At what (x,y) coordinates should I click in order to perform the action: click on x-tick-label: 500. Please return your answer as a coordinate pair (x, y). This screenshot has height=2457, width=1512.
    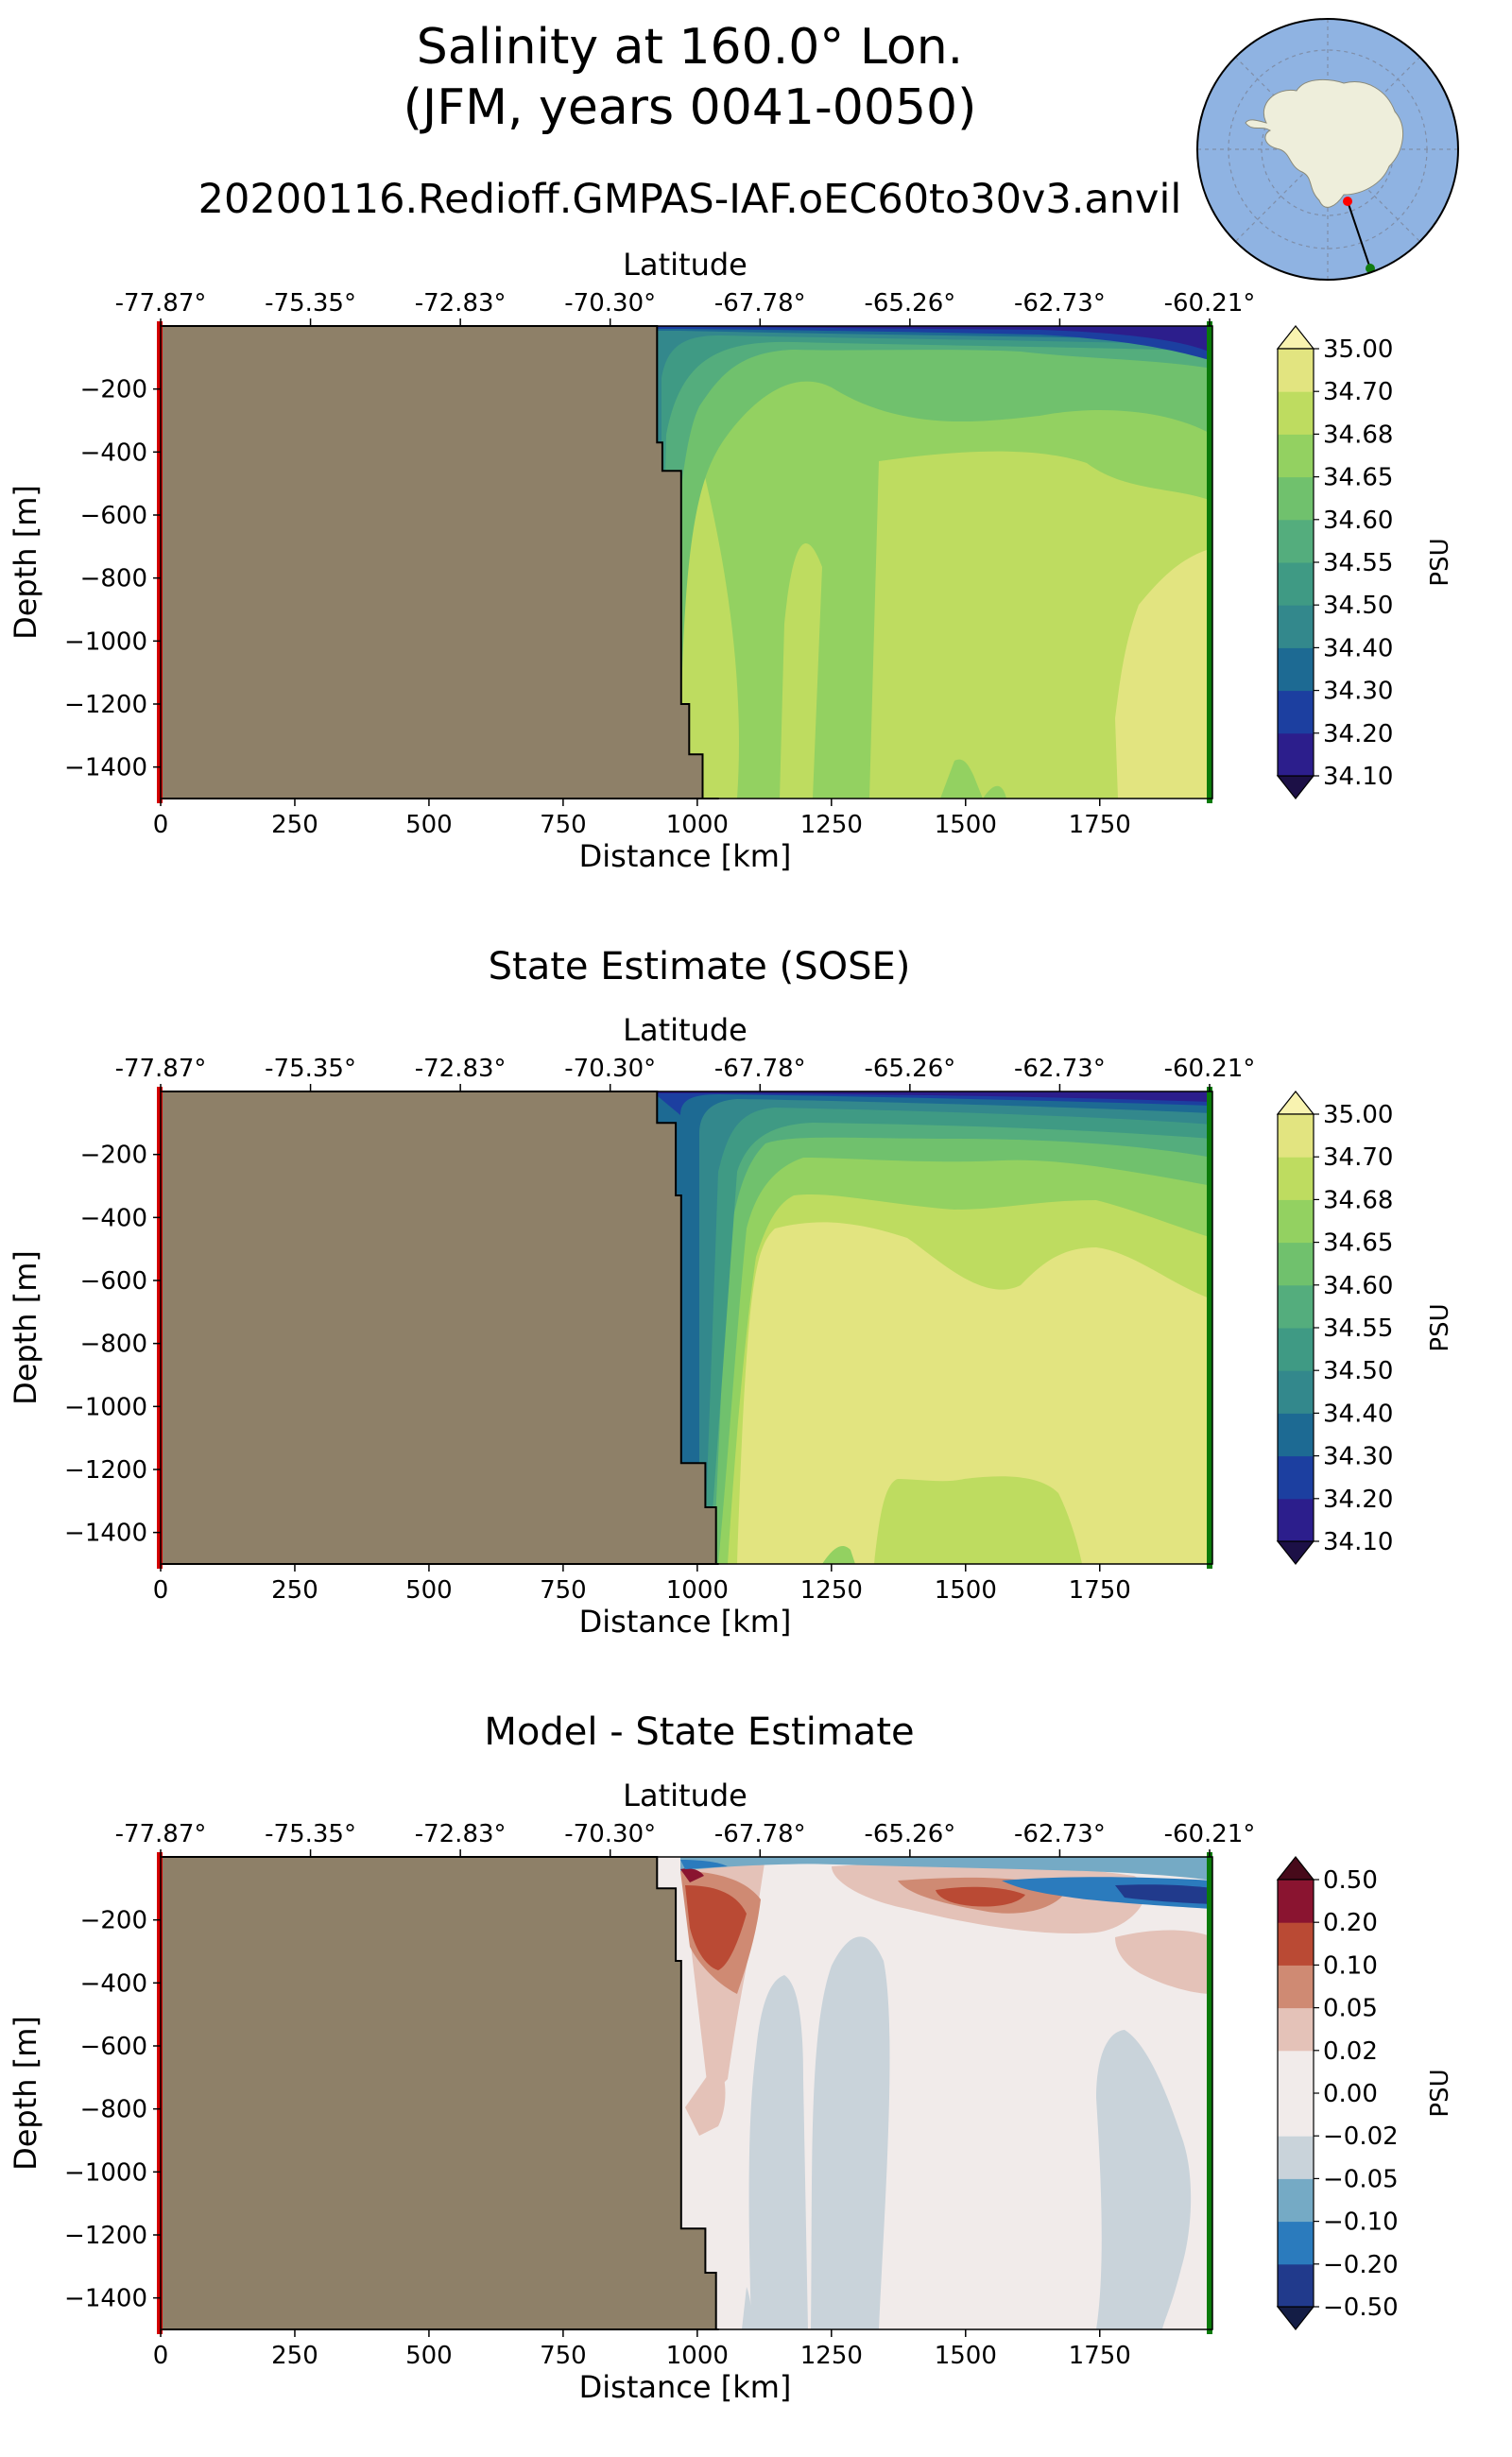
    Looking at the image, I should click on (429, 825).